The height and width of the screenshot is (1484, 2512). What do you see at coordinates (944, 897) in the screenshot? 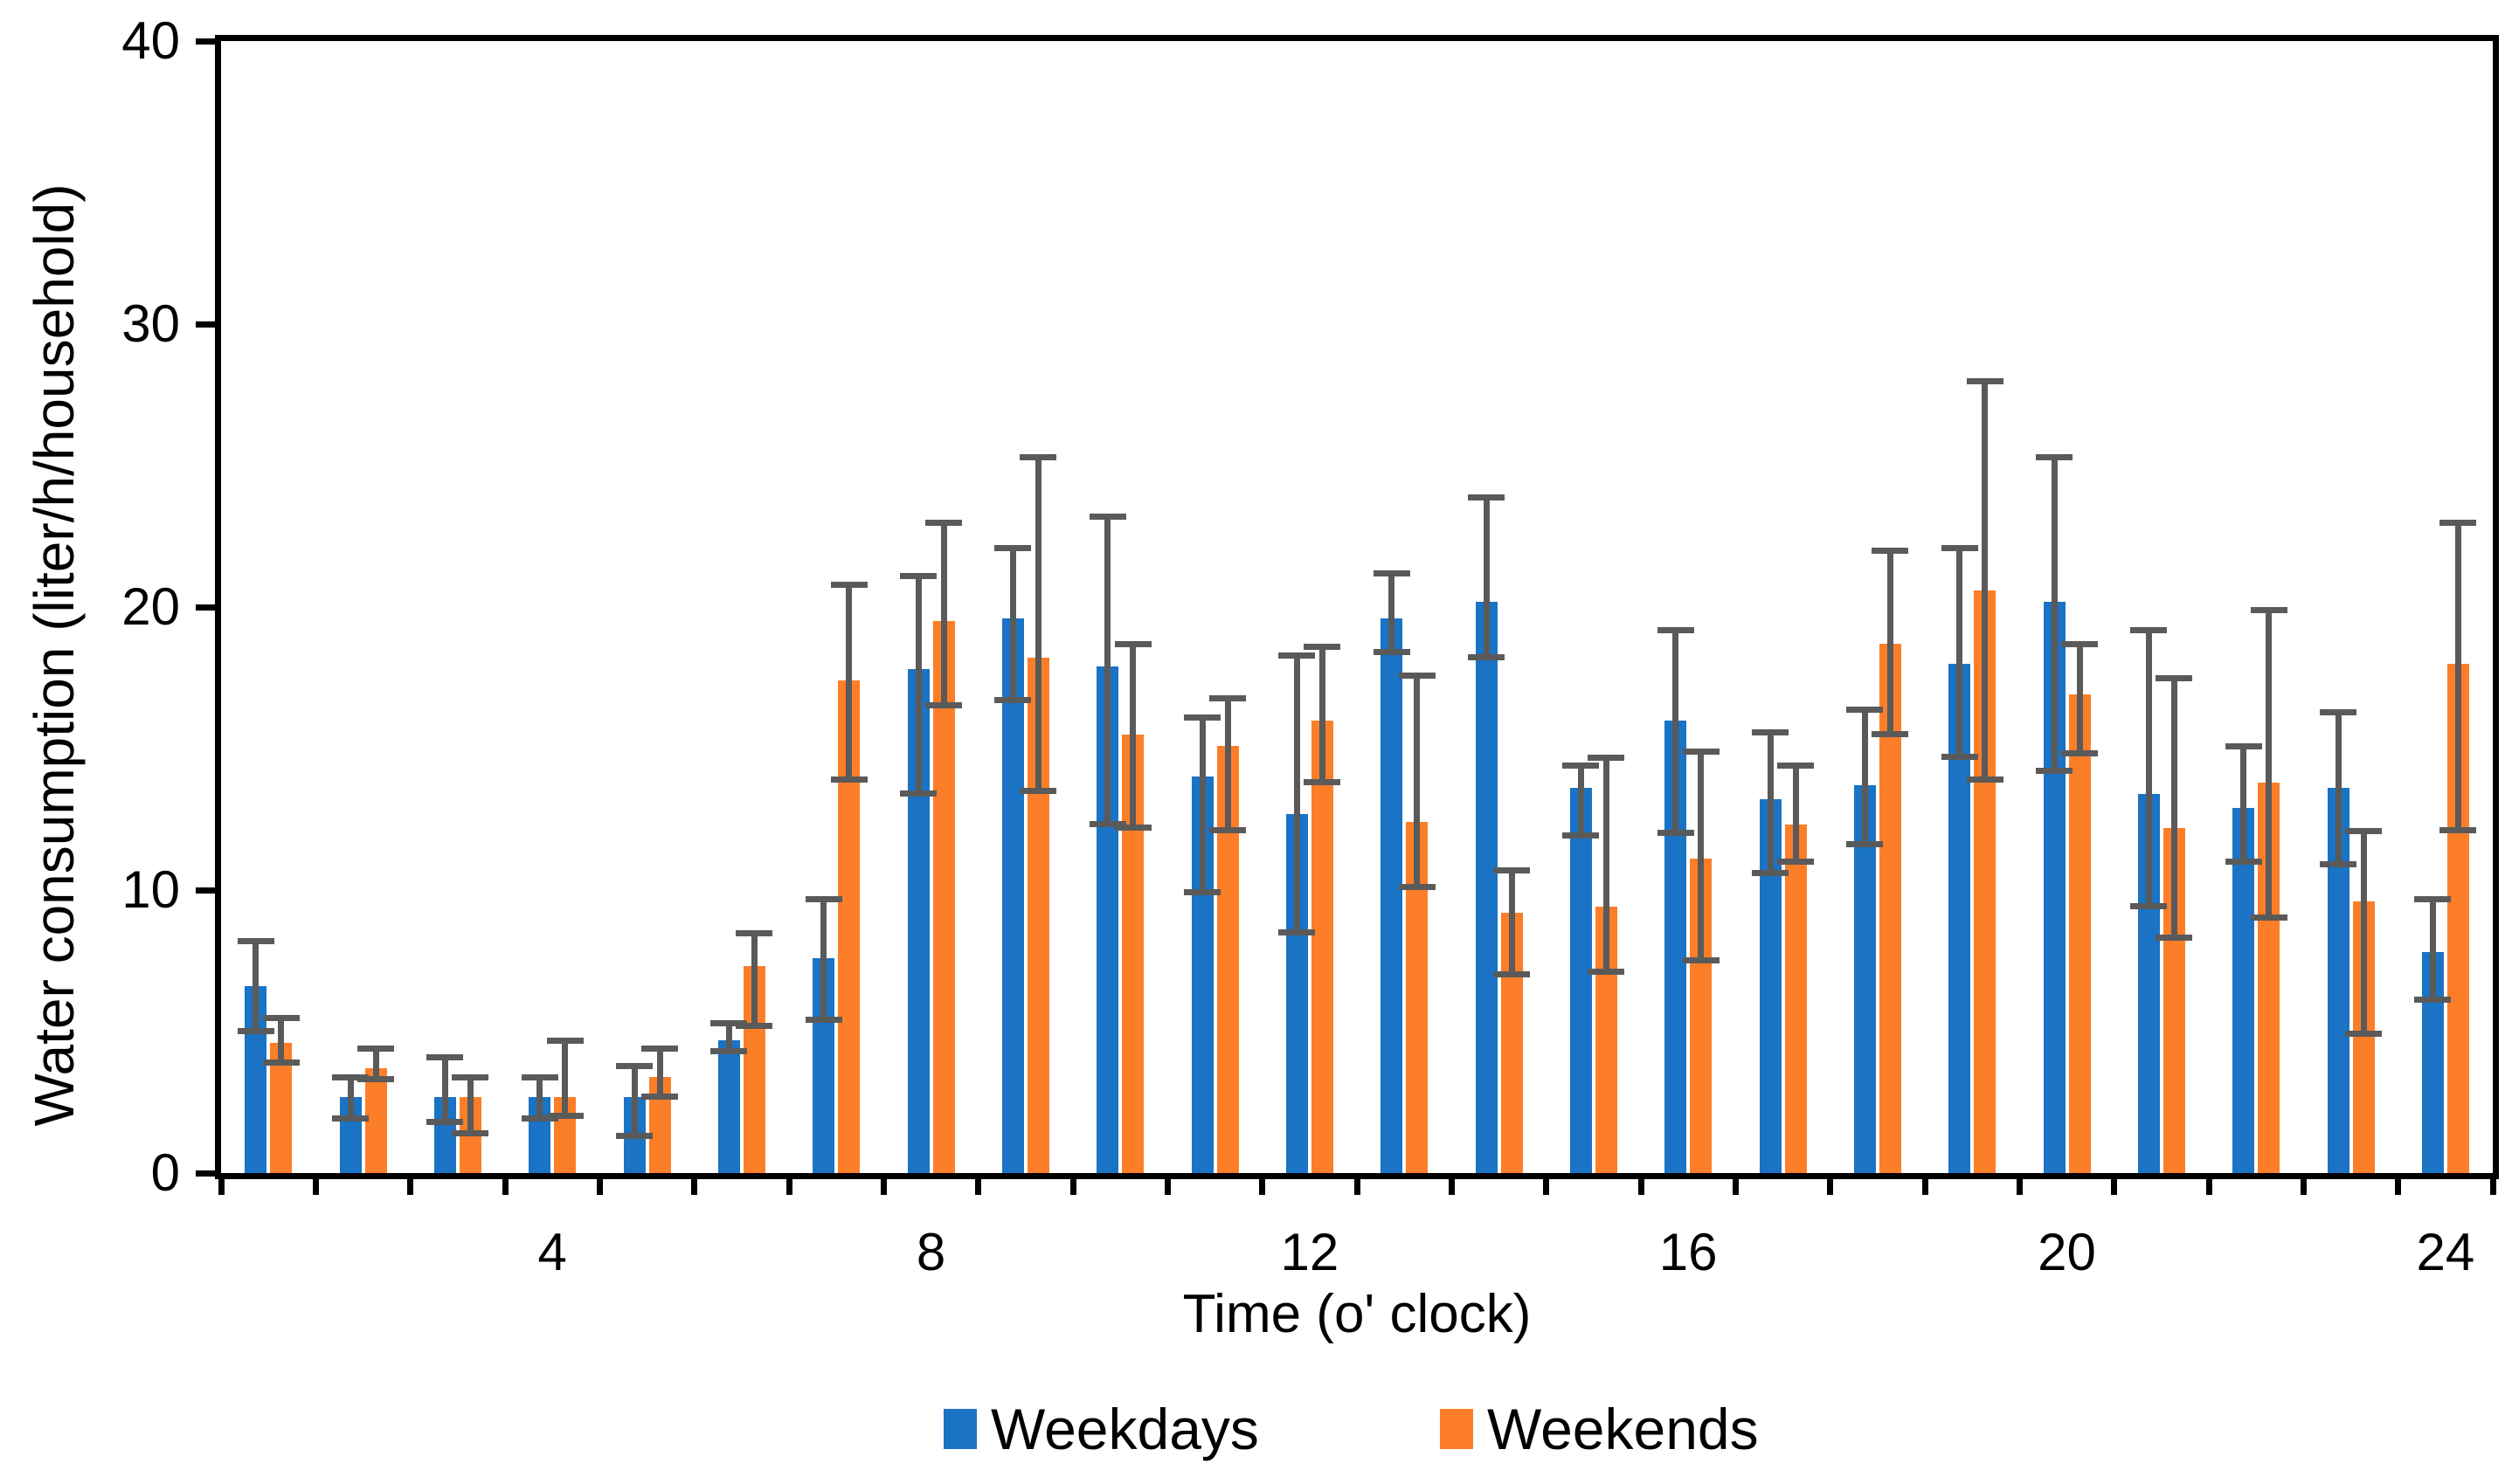
I see `bar-weekends-h8` at bounding box center [944, 897].